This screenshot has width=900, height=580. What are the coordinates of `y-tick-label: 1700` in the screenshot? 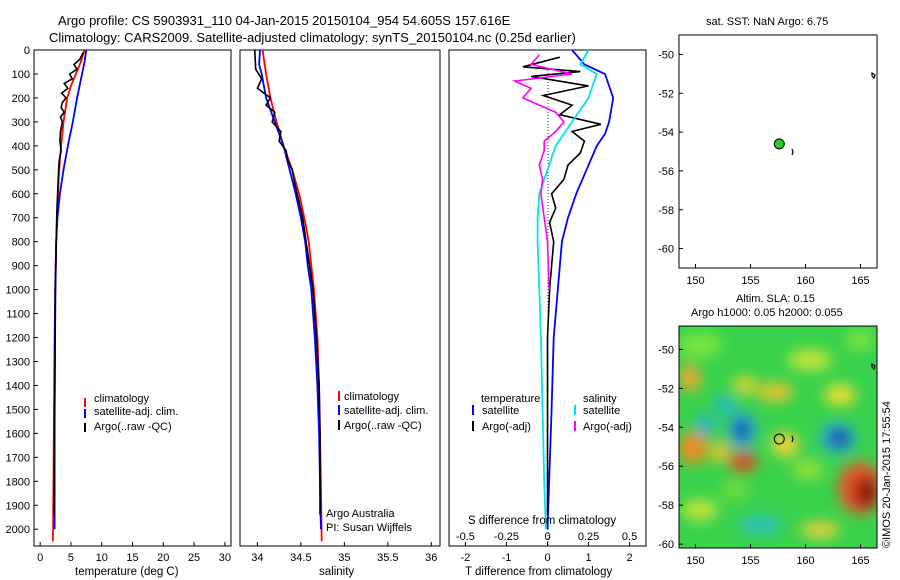 It's located at (18, 458).